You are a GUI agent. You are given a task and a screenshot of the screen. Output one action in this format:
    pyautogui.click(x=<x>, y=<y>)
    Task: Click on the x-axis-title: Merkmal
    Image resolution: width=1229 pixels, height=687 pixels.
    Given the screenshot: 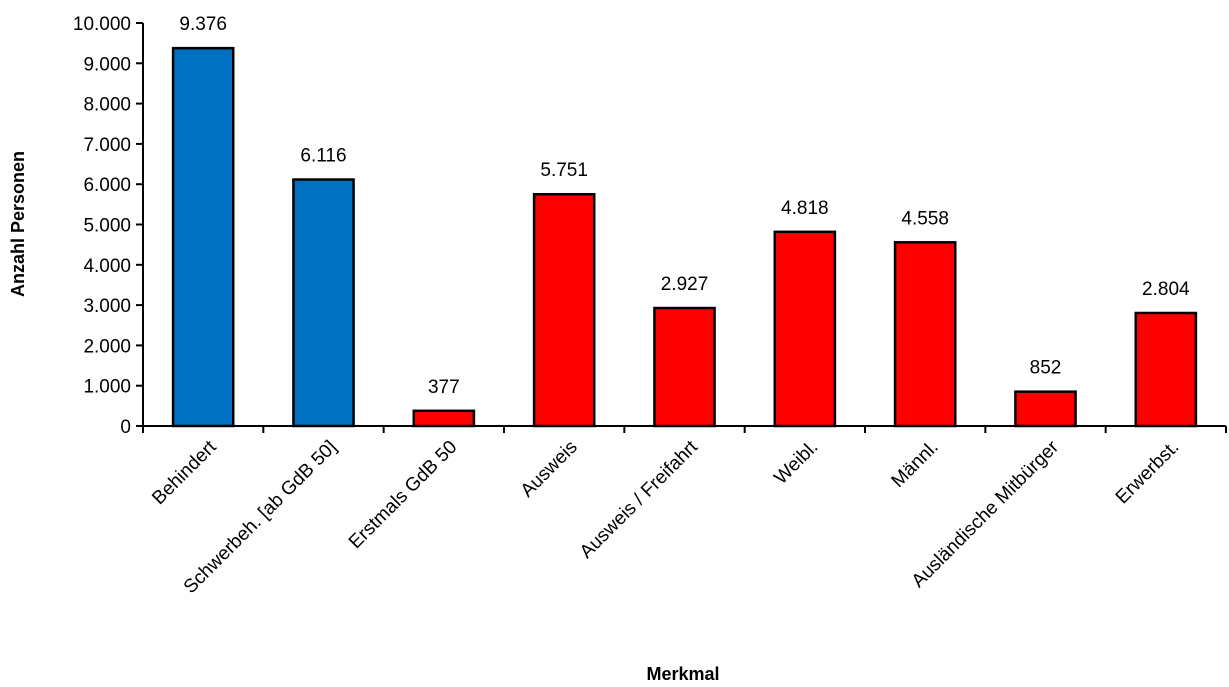 What is the action you would take?
    pyautogui.click(x=682, y=674)
    